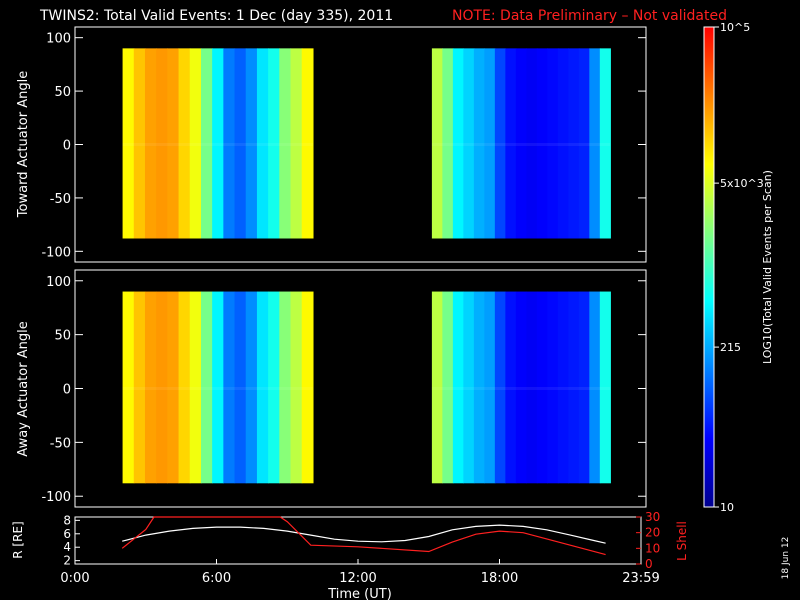  I want to click on orbit-right-tick-label: 20, so click(652, 533).